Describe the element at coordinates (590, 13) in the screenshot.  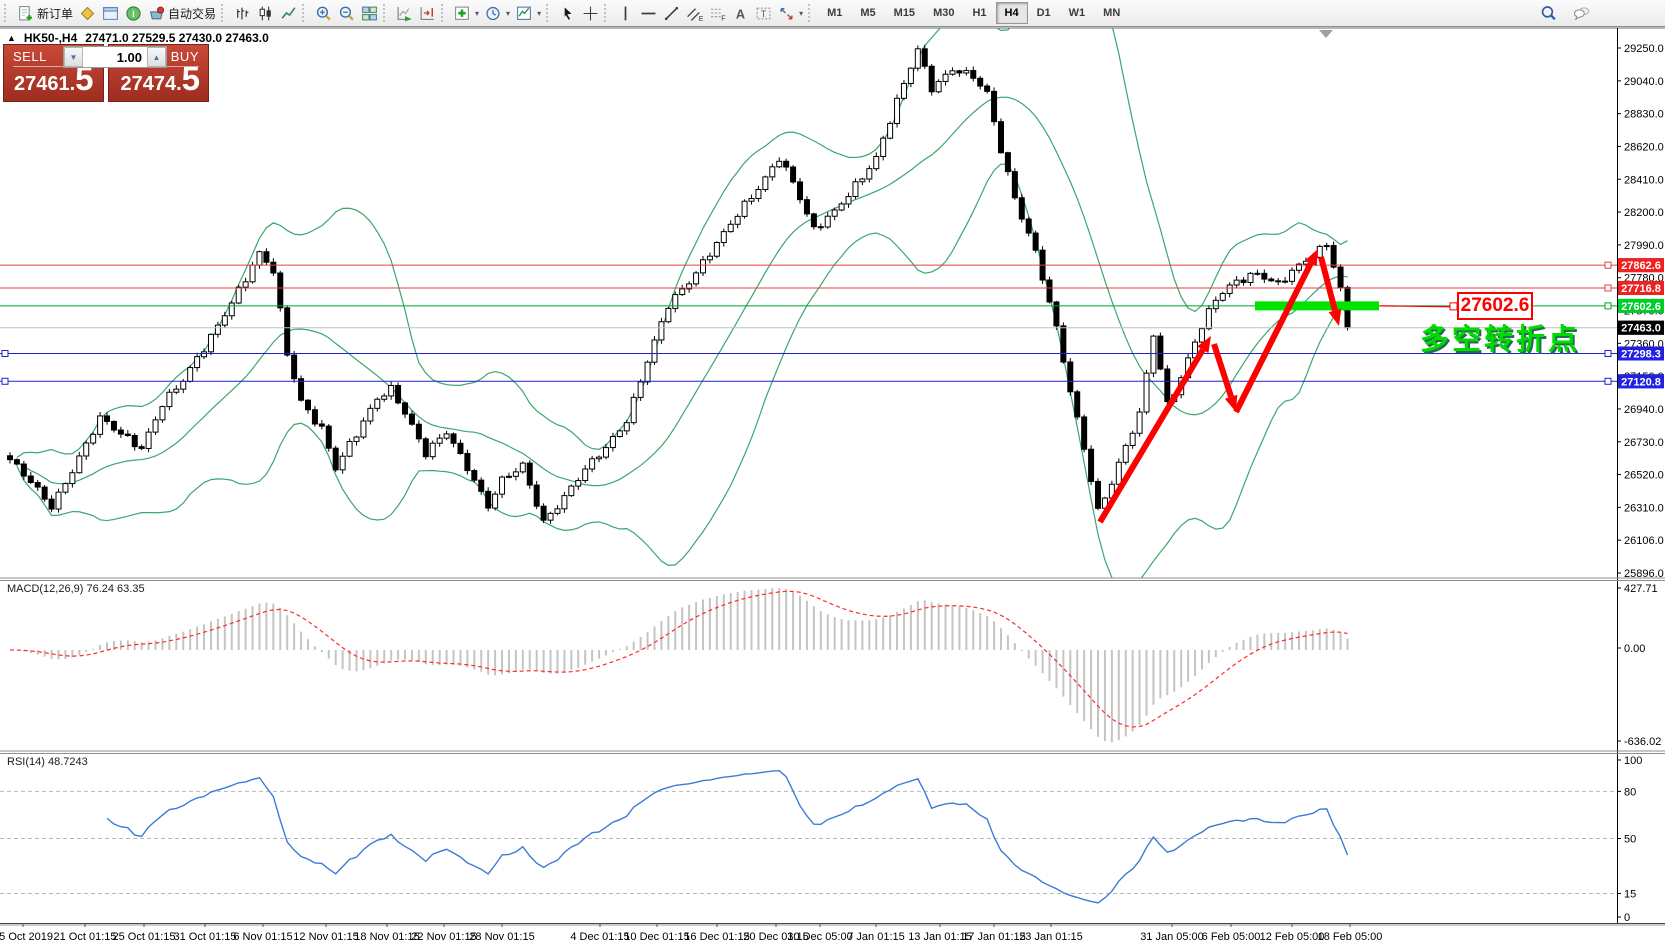
I see `crosshair-button` at that location.